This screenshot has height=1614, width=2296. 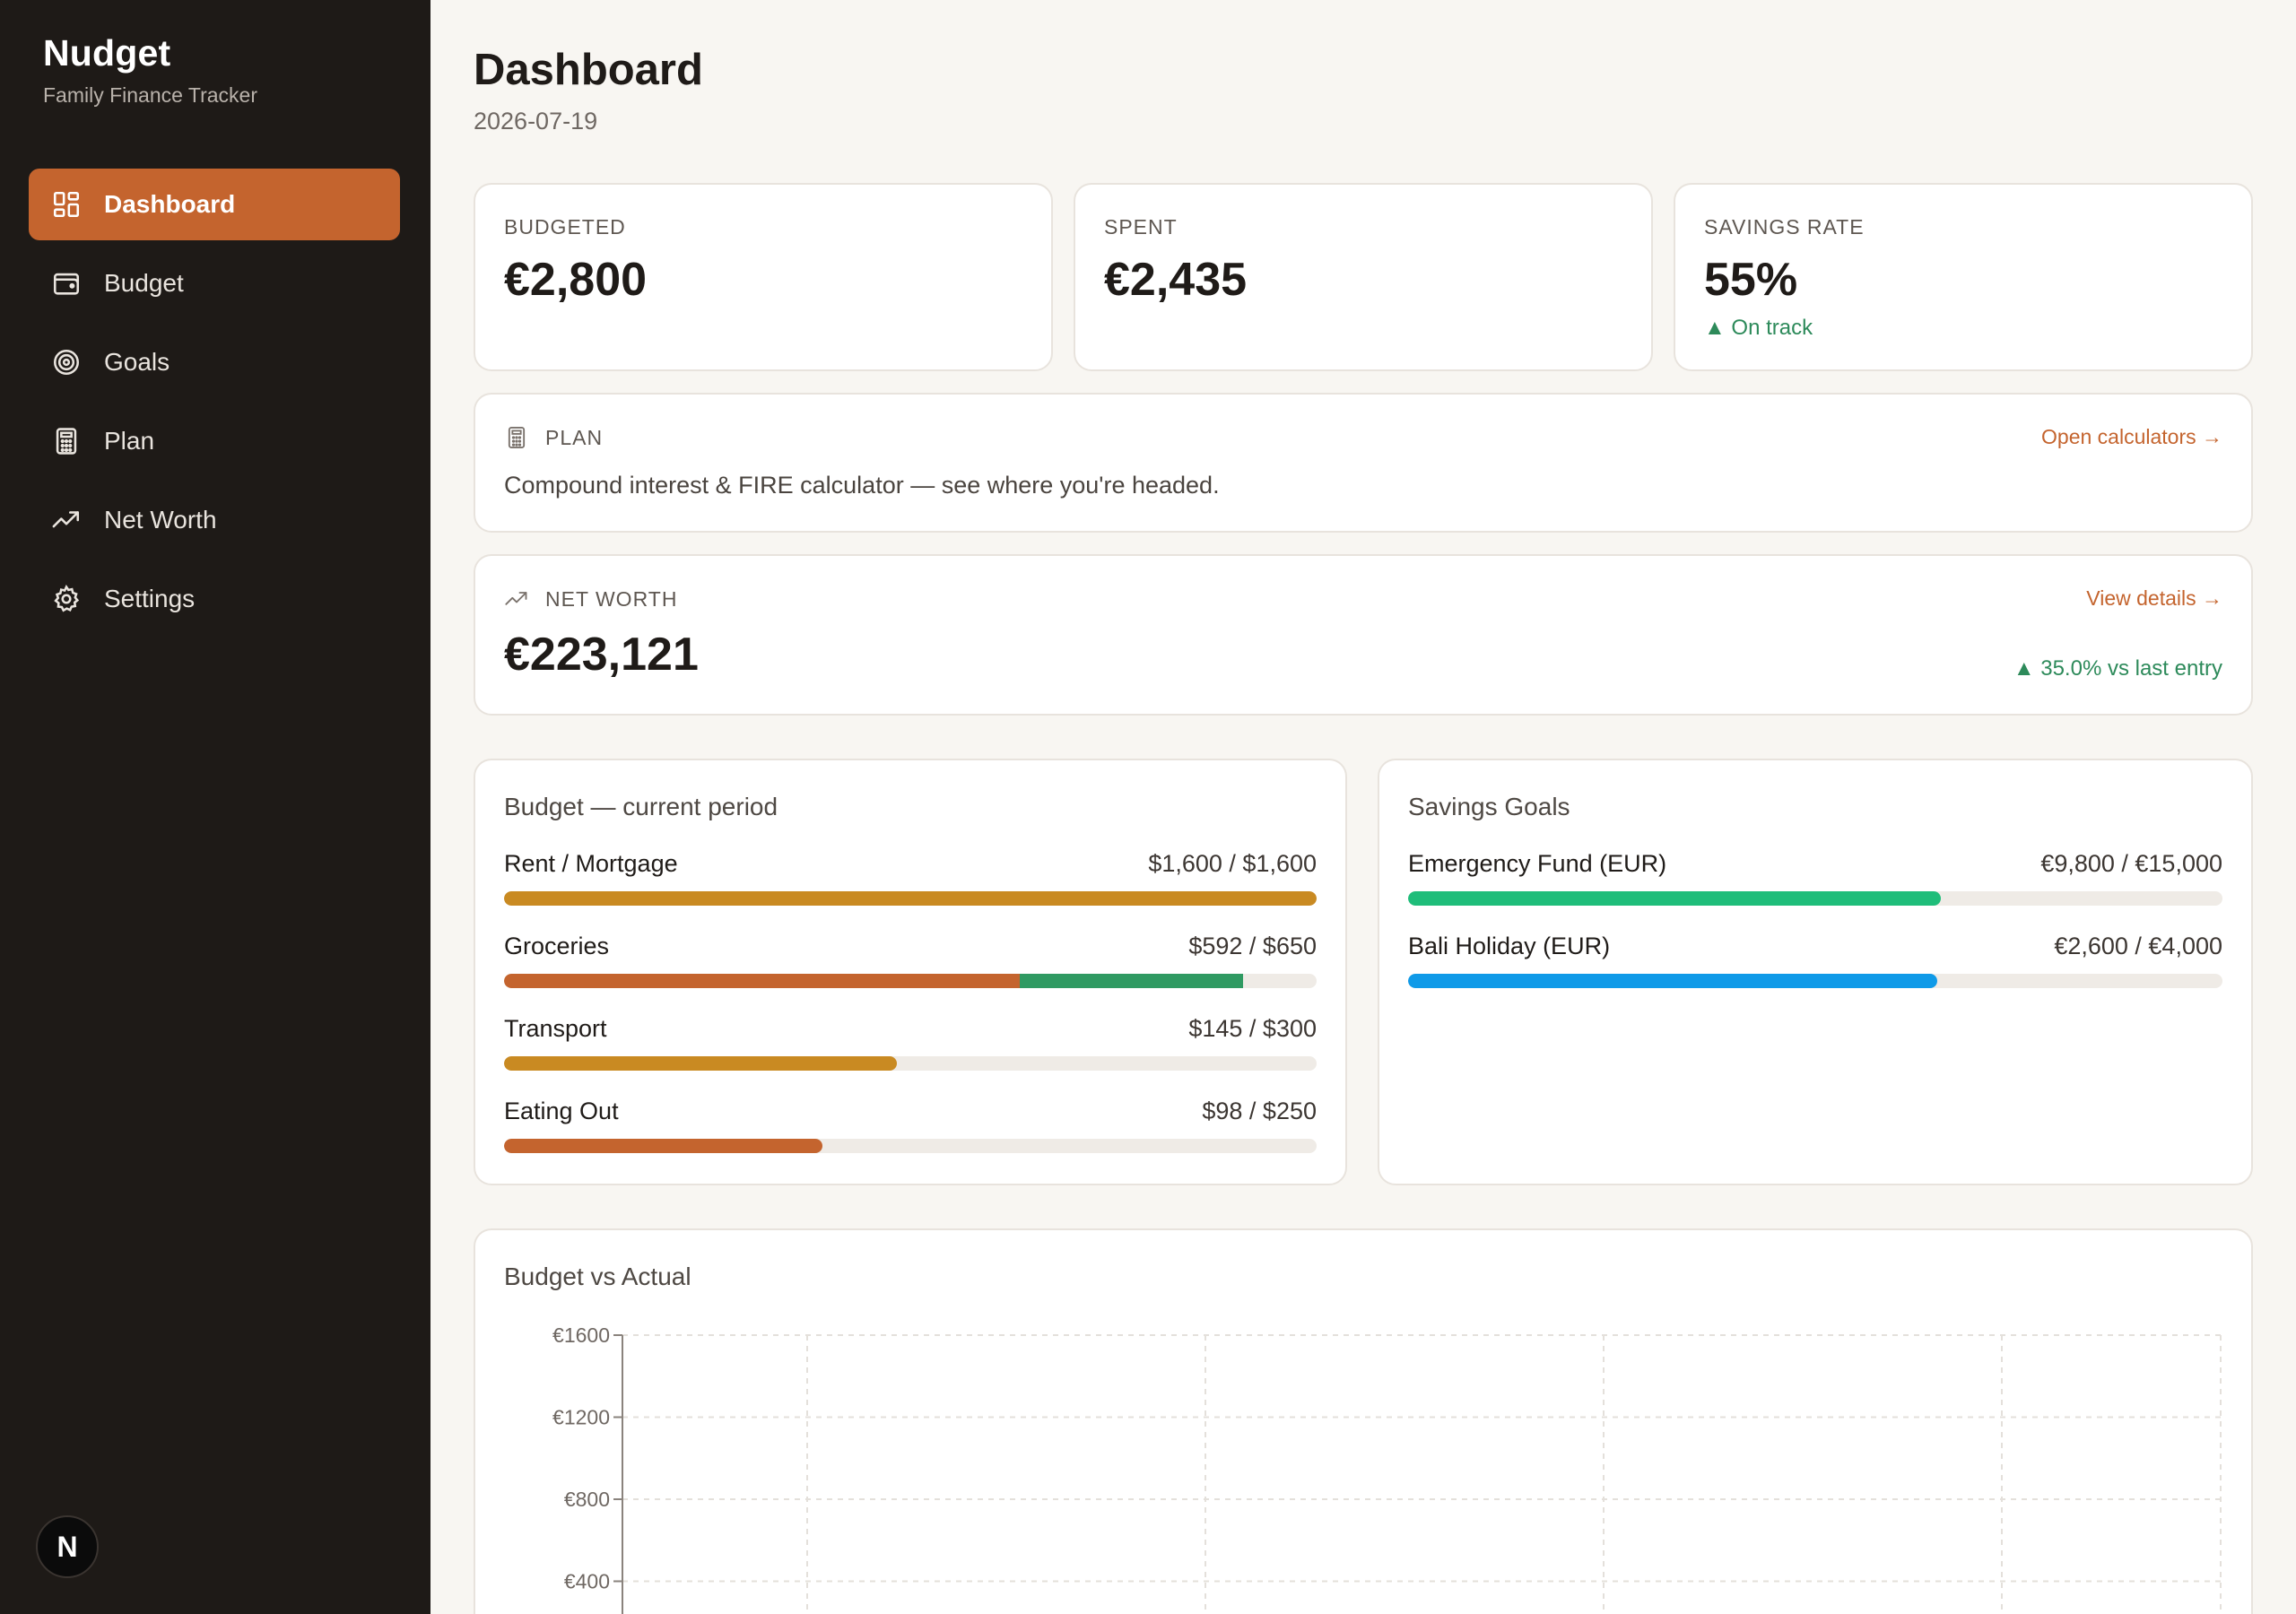 I want to click on sidebar-item-plan: Plan, so click(x=214, y=441).